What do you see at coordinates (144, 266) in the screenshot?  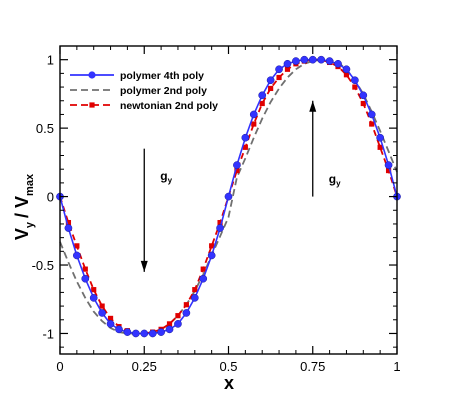 I see `arrow-down-icon` at bounding box center [144, 266].